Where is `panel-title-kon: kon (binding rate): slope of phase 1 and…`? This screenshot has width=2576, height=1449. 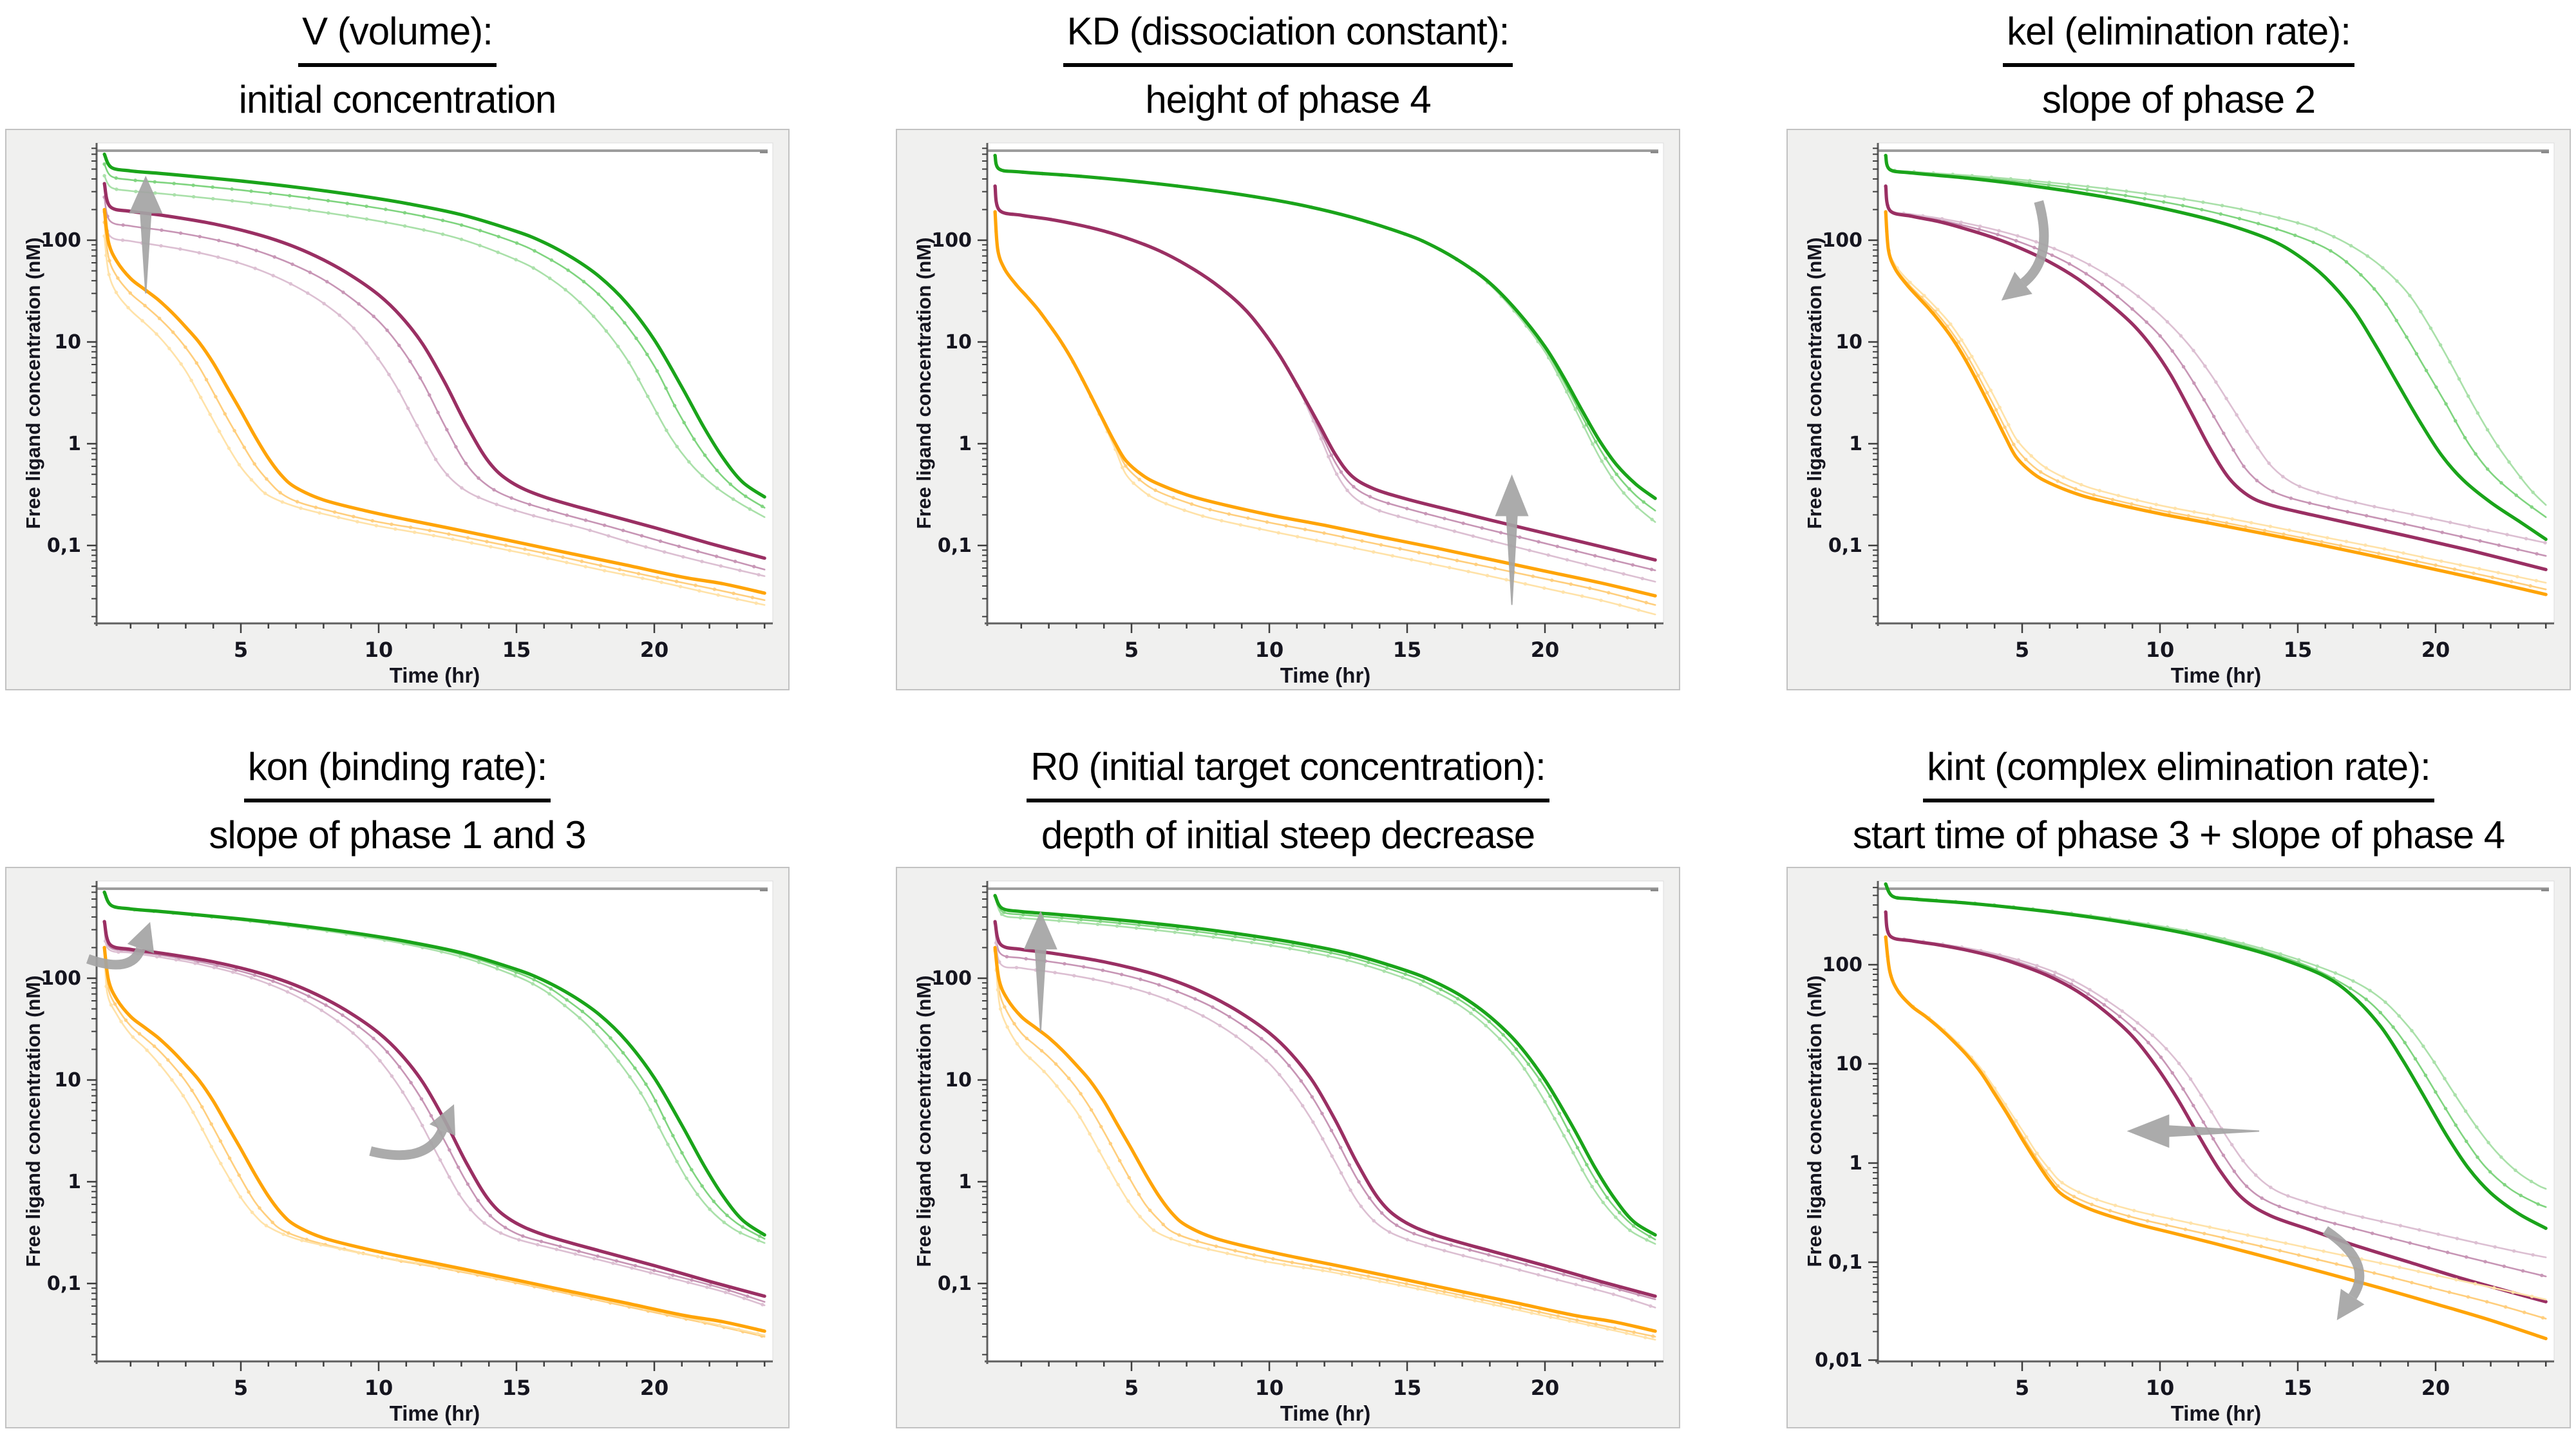 panel-title-kon: kon (binding rate): slope of phase 1 and… is located at coordinates (398, 802).